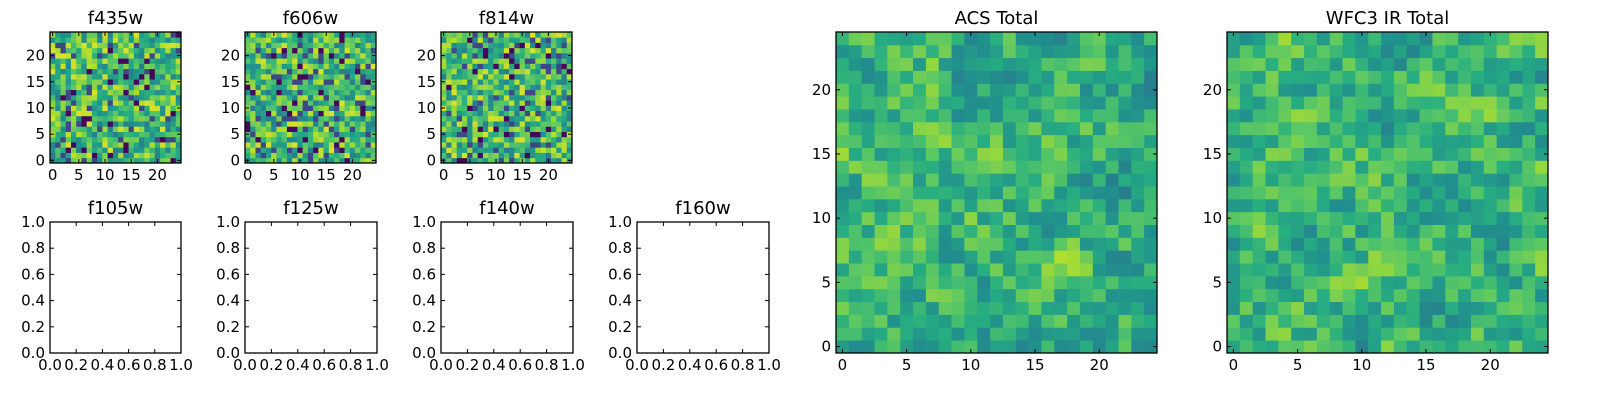  What do you see at coordinates (228, 274) in the screenshot?
I see `y-tick-label: 0.6` at bounding box center [228, 274].